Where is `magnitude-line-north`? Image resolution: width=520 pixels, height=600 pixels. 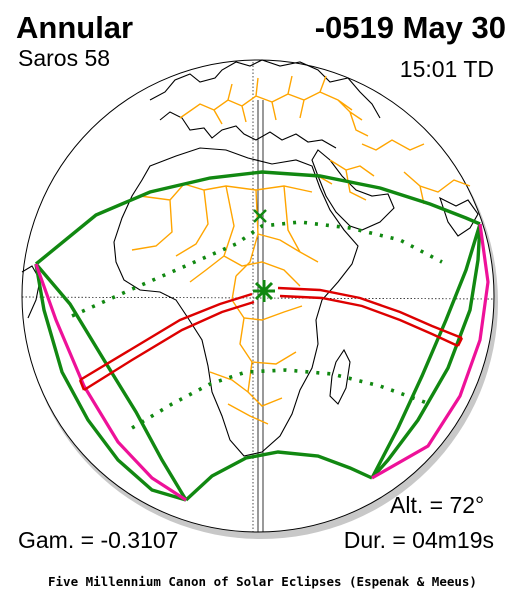 magnitude-line-north is located at coordinates (257, 269).